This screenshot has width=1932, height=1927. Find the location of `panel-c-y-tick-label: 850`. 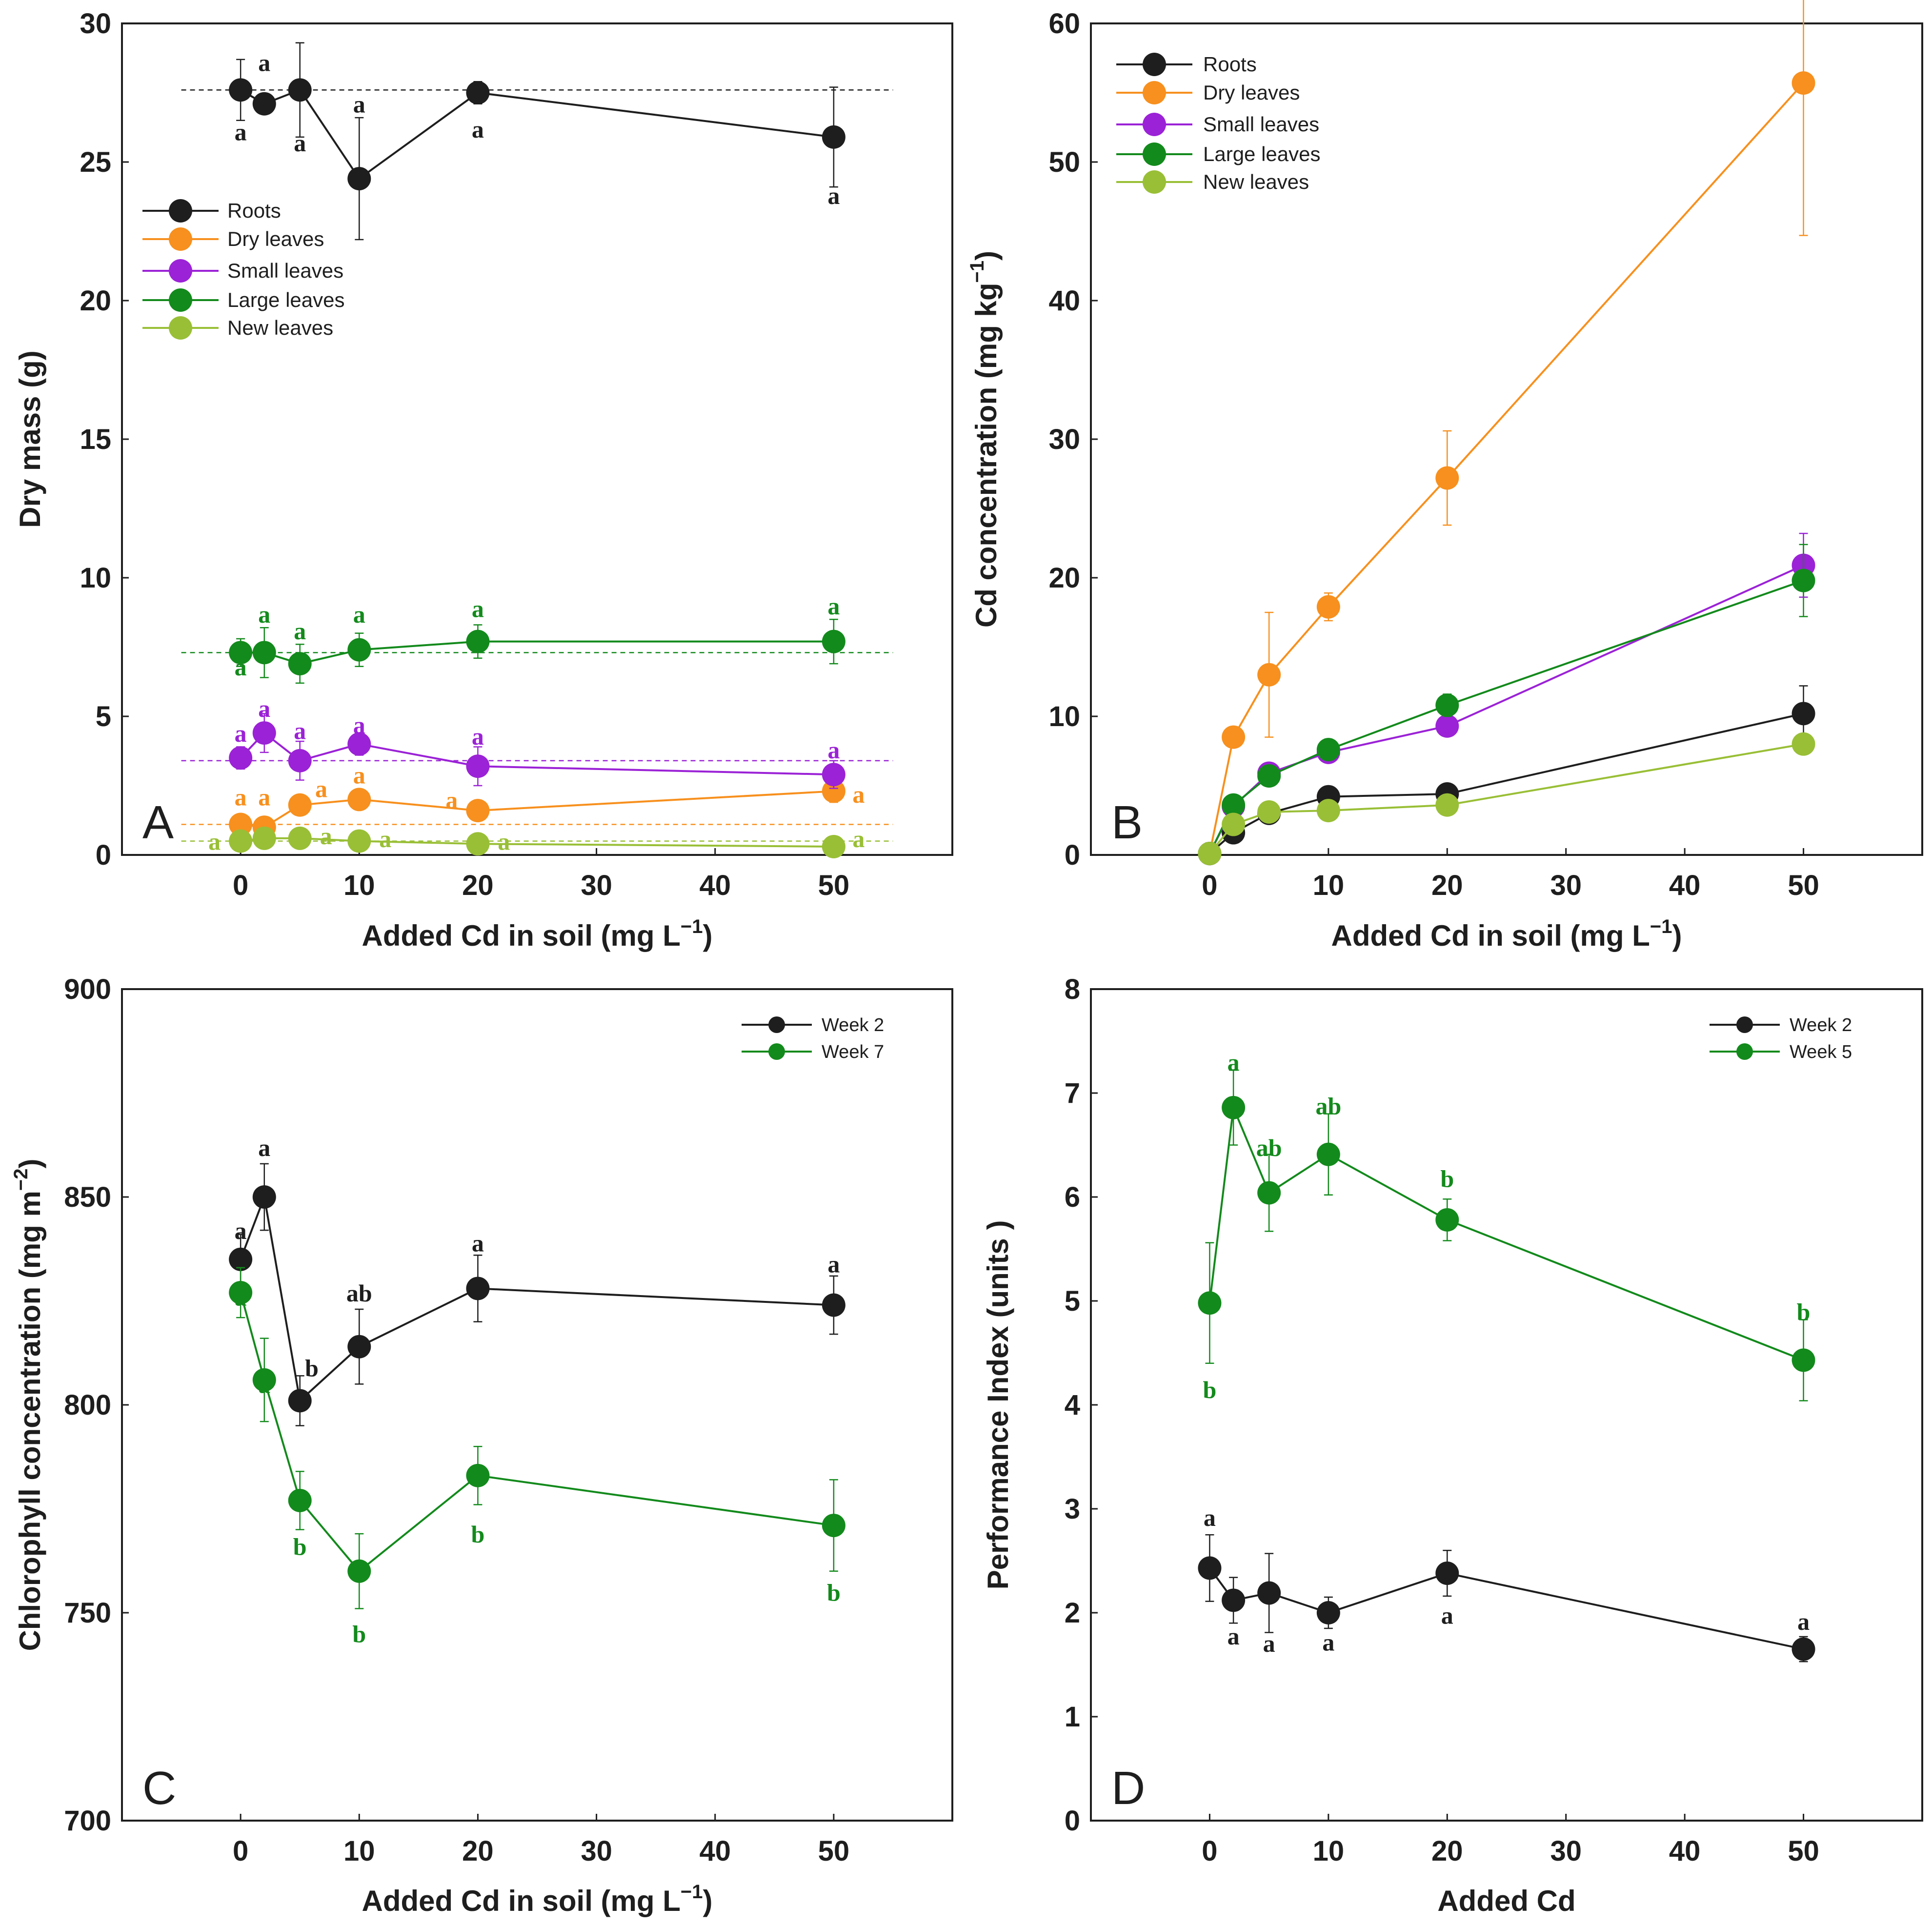

panel-c-y-tick-label: 850 is located at coordinates (87, 1197).